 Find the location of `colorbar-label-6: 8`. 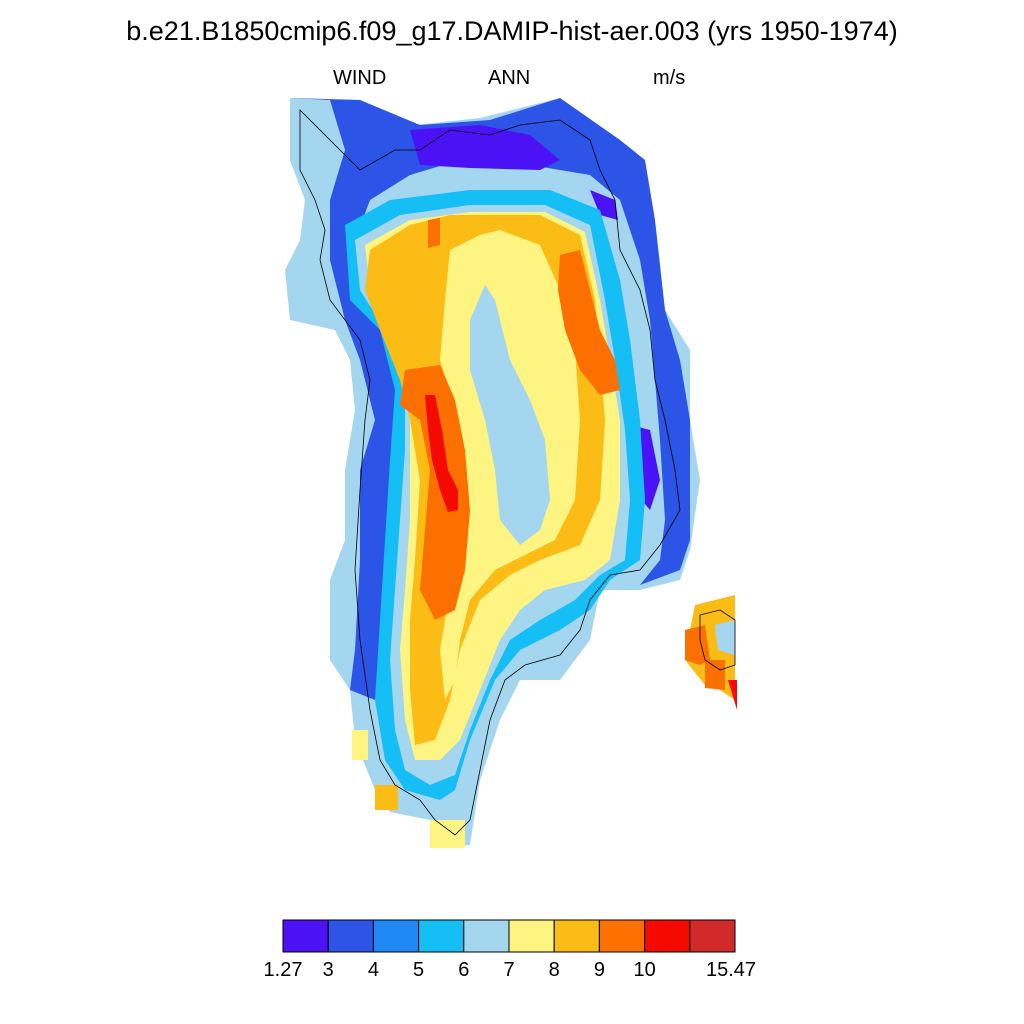

colorbar-label-6: 8 is located at coordinates (554, 970).